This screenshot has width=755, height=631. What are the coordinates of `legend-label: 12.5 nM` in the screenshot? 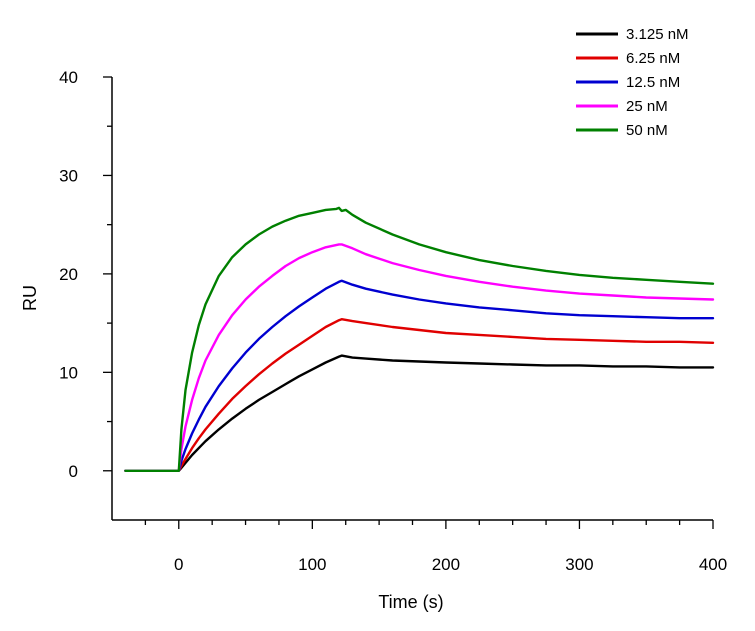 It's located at (653, 82).